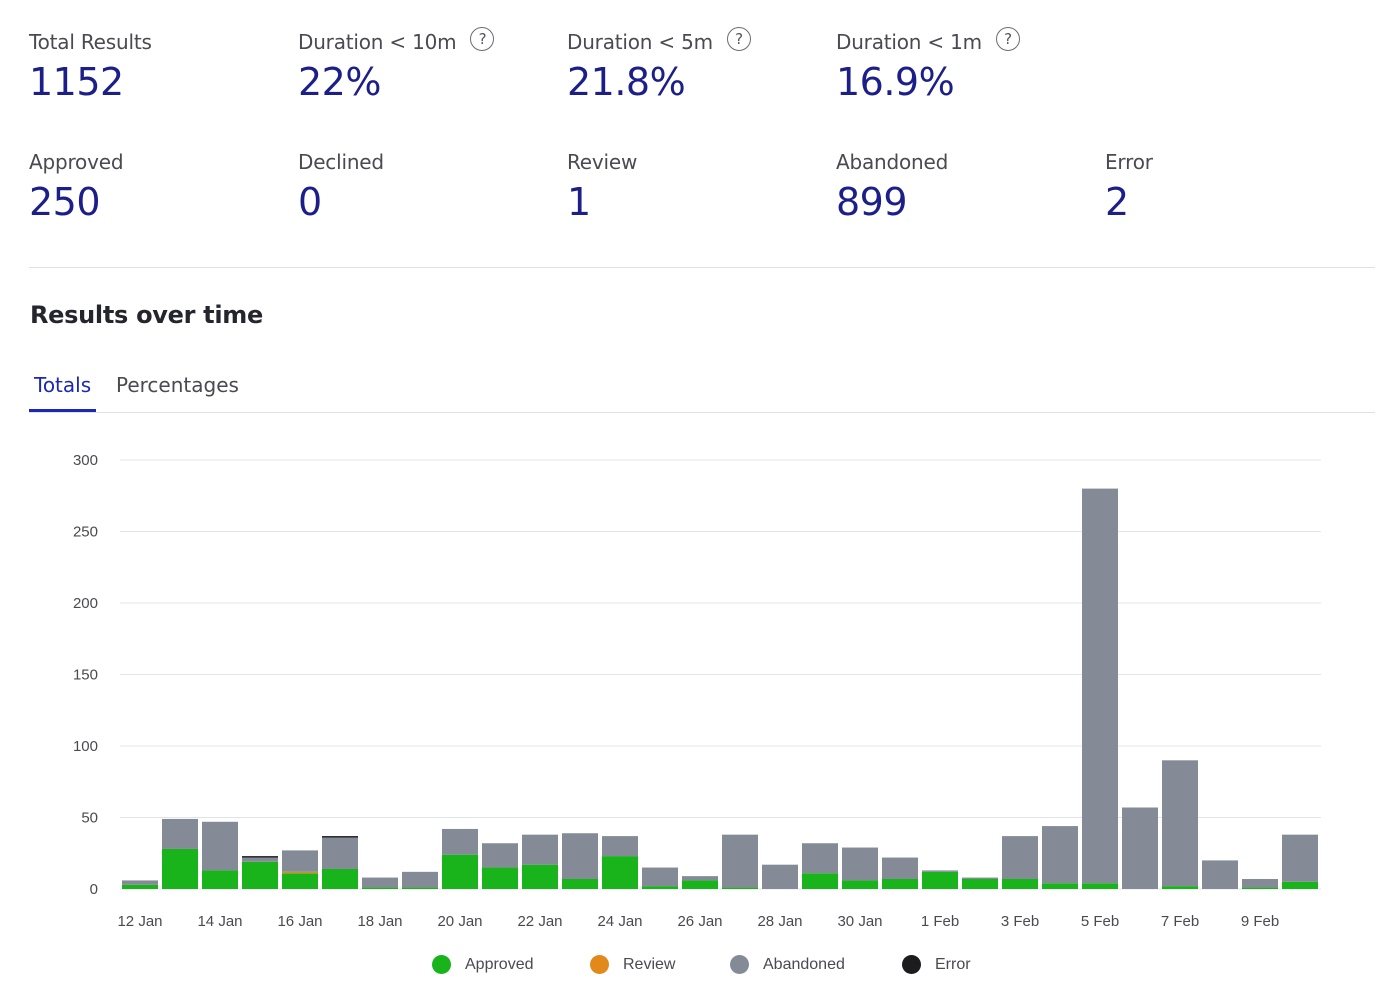  What do you see at coordinates (219, 921) in the screenshot?
I see `x-tick-label: 14 Jan` at bounding box center [219, 921].